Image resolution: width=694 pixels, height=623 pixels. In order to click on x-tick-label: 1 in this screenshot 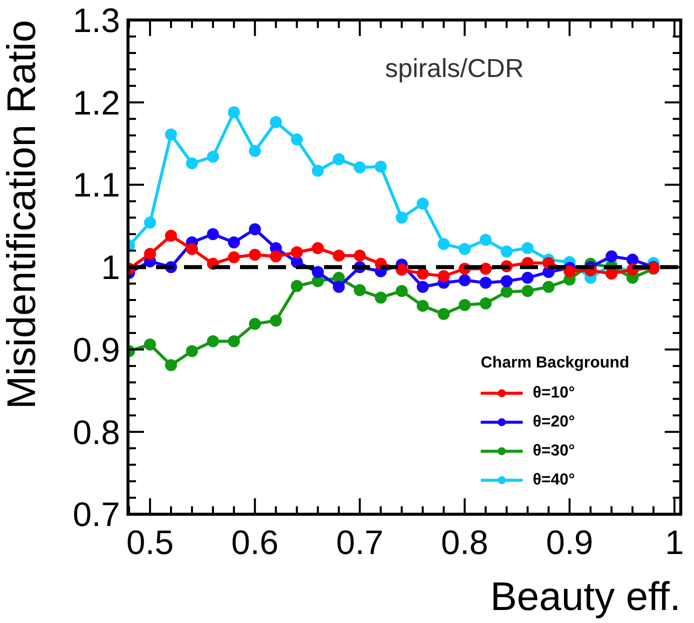, I will do `click(674, 543)`.